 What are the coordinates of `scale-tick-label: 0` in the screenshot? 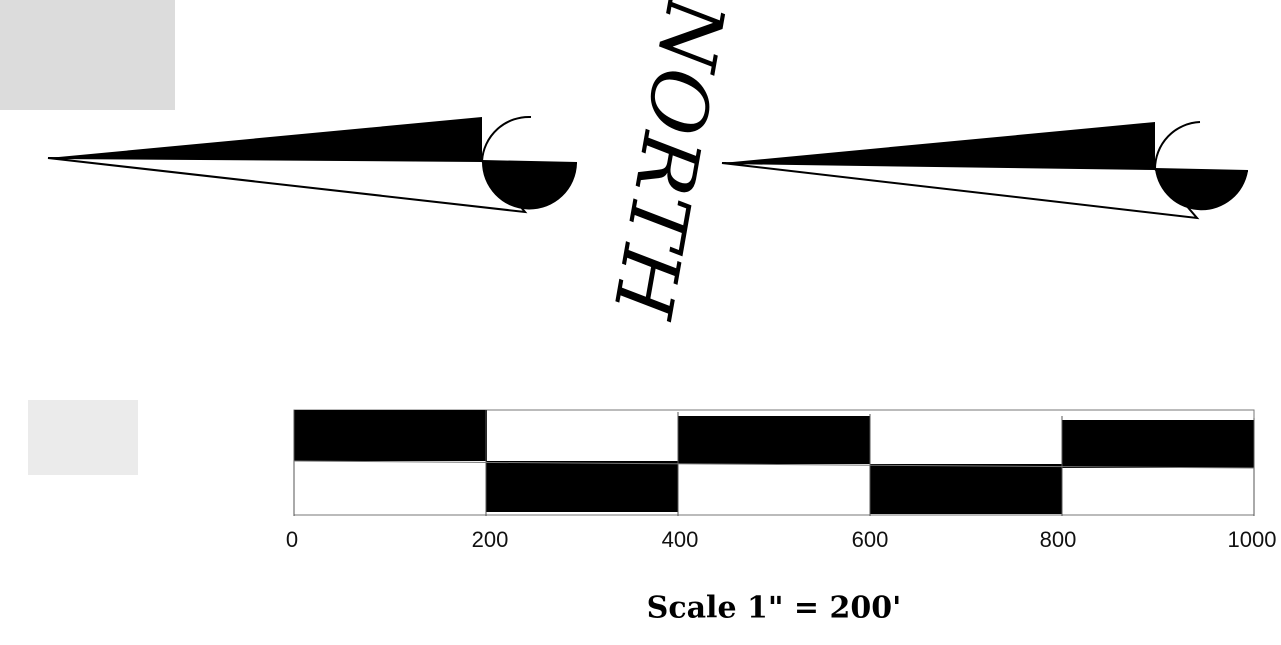 It's located at (292, 539).